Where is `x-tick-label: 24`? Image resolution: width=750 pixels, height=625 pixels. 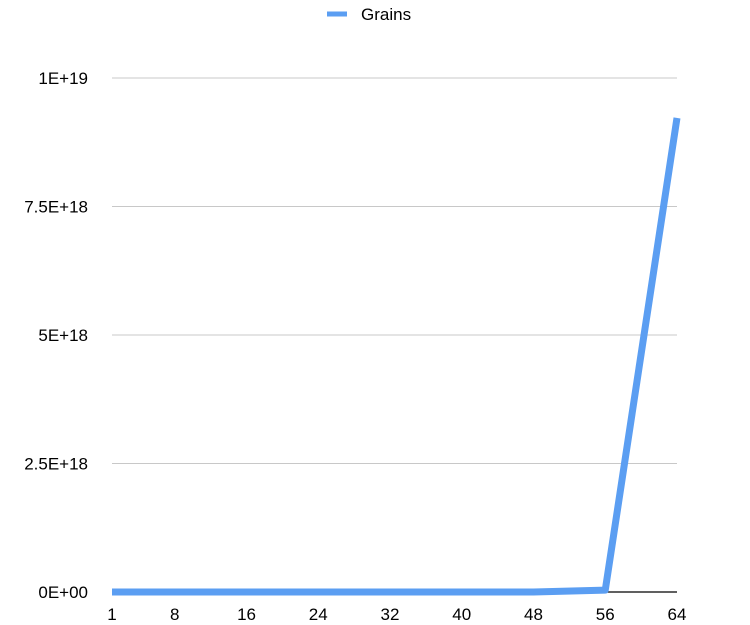 x-tick-label: 24 is located at coordinates (318, 614).